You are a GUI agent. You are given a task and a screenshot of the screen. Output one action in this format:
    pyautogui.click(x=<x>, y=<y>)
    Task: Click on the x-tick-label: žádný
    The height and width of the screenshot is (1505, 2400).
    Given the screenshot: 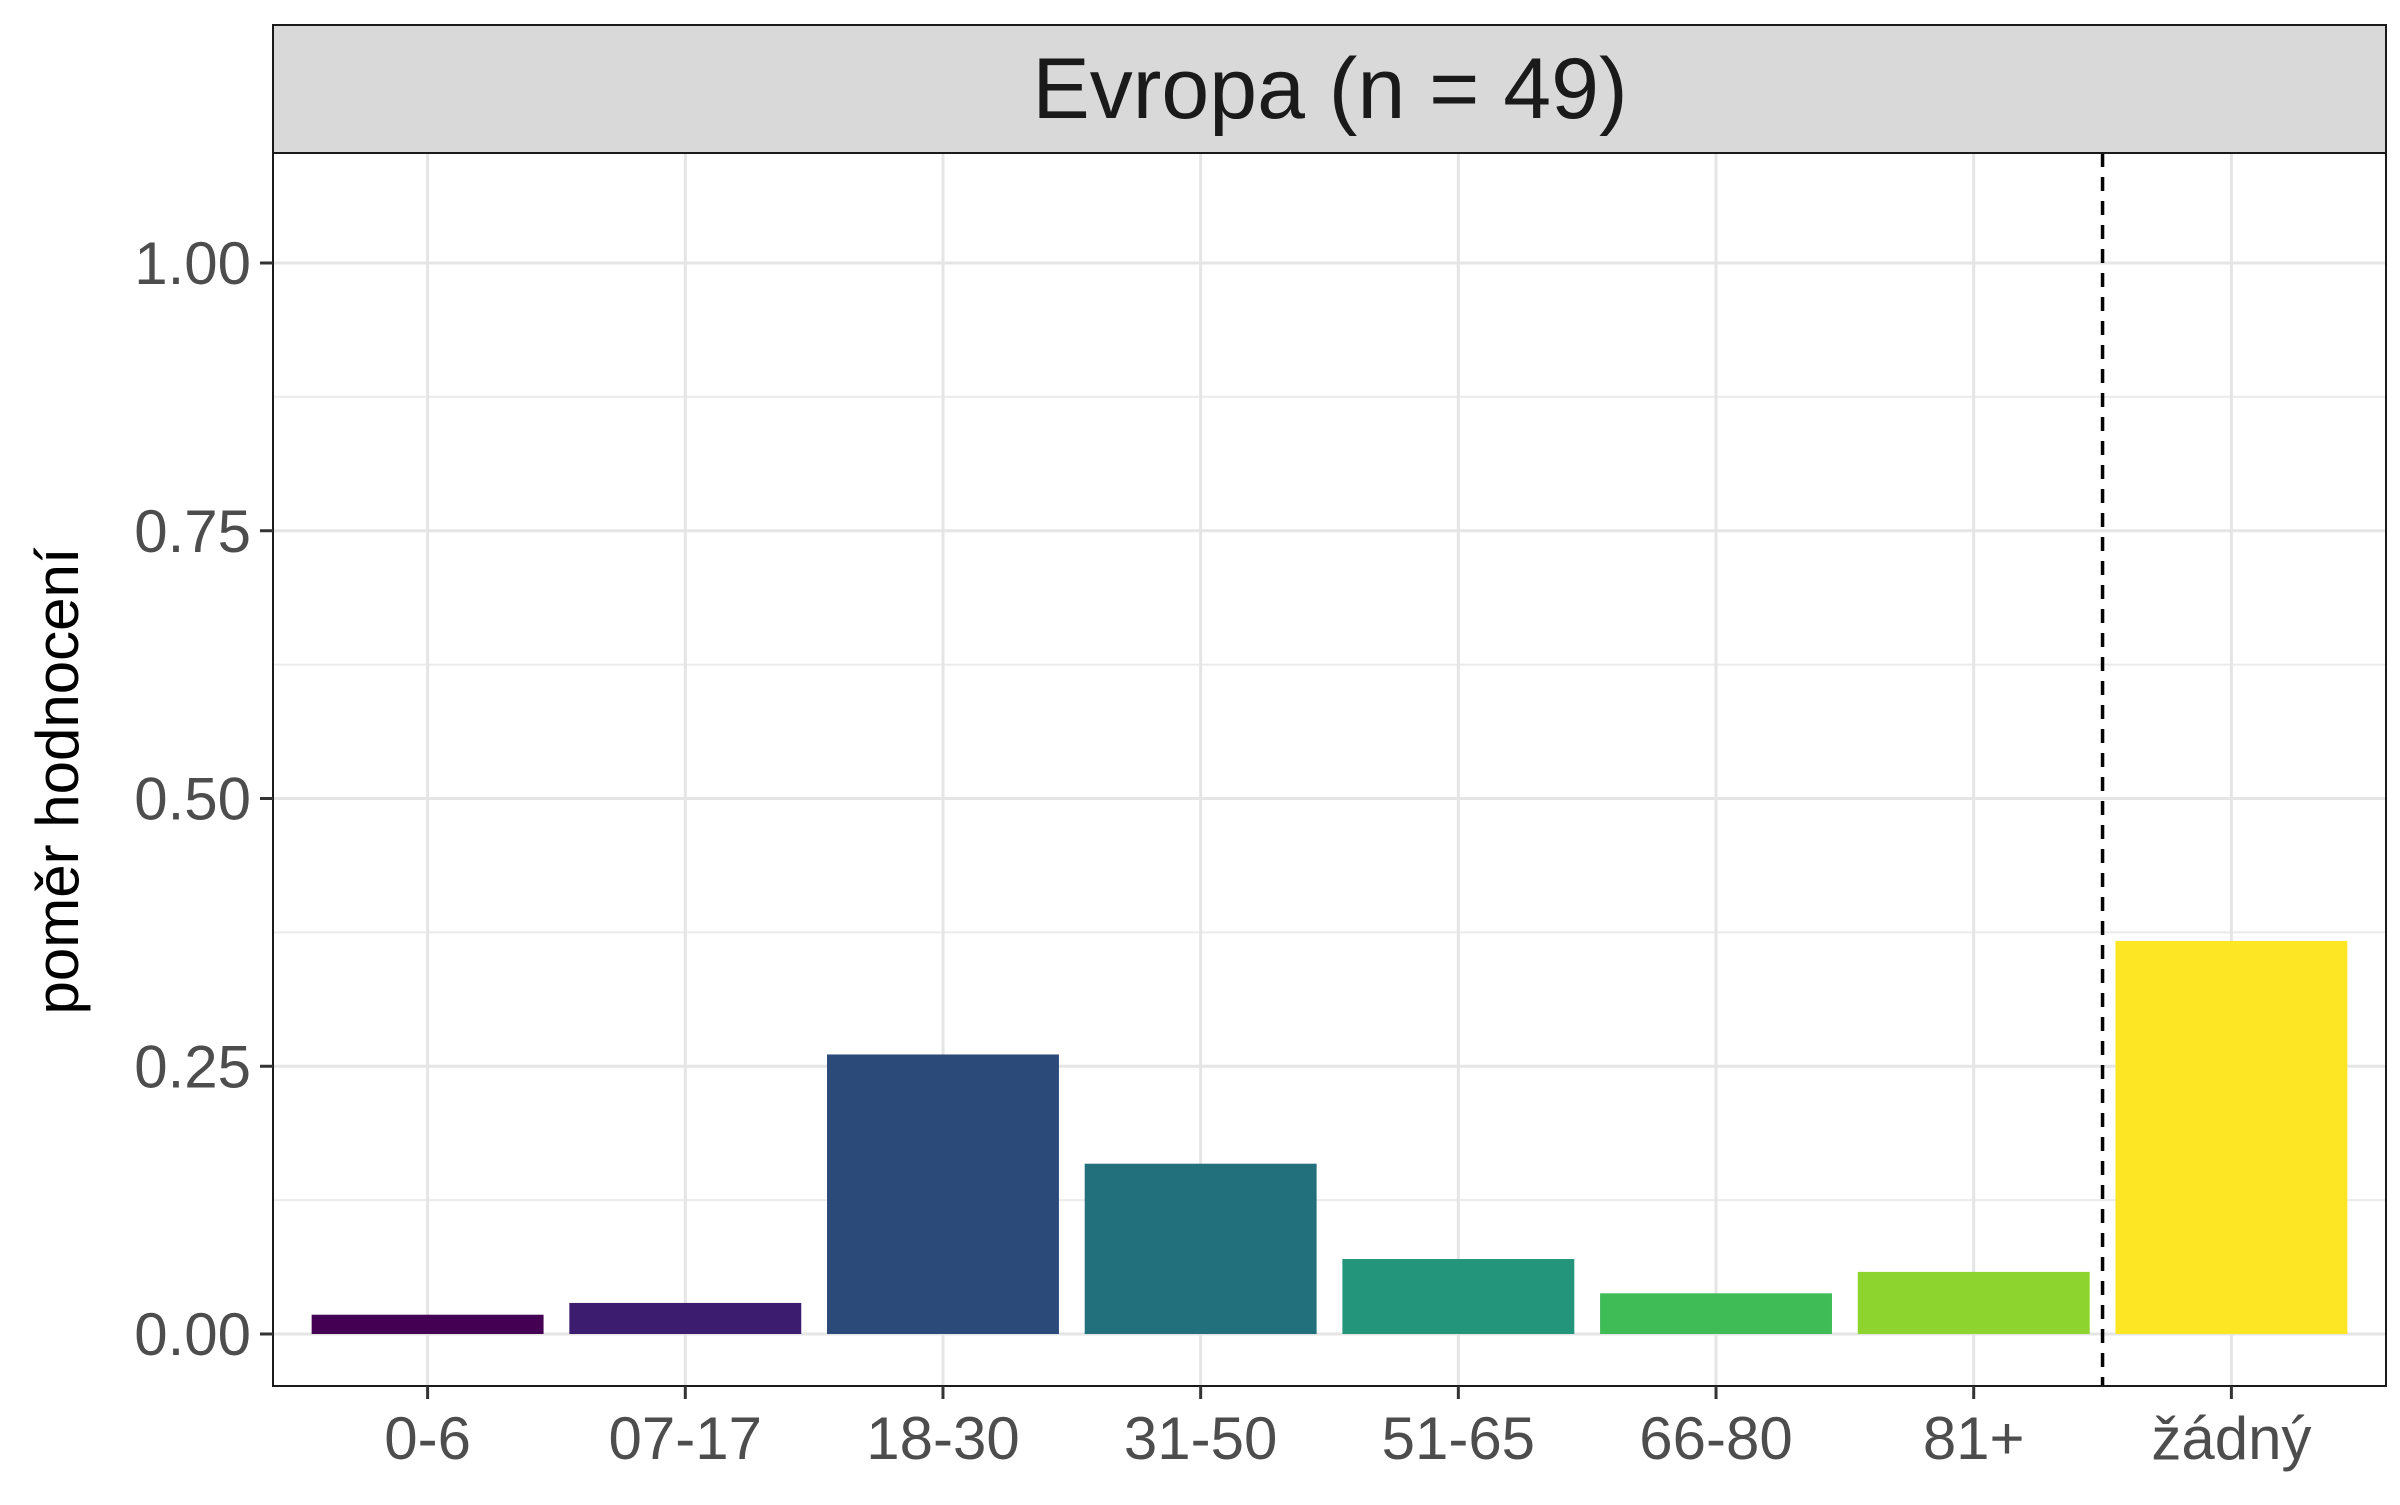 What is the action you would take?
    pyautogui.click(x=2231, y=1438)
    